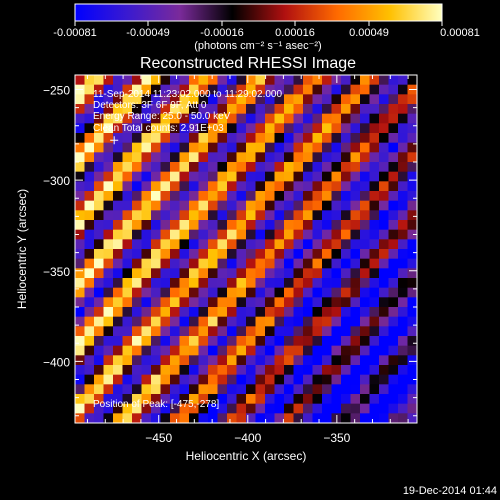 This screenshot has width=500, height=500. I want to click on x-tick-label: −400, so click(247, 438).